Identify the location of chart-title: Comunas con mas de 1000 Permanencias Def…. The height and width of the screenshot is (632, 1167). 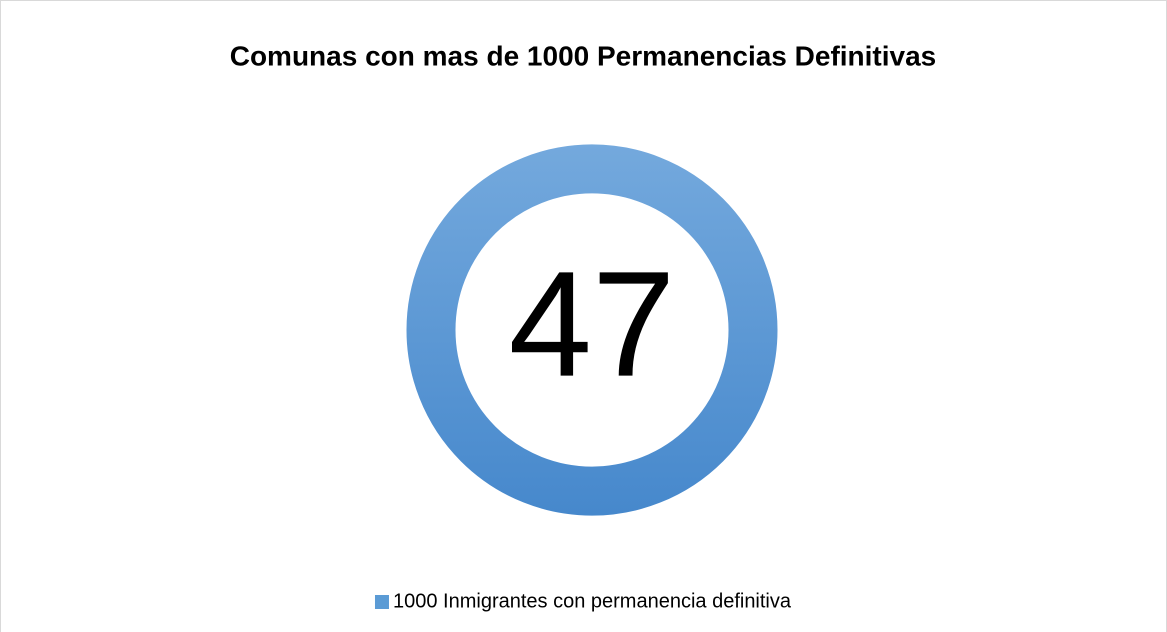
(583, 55).